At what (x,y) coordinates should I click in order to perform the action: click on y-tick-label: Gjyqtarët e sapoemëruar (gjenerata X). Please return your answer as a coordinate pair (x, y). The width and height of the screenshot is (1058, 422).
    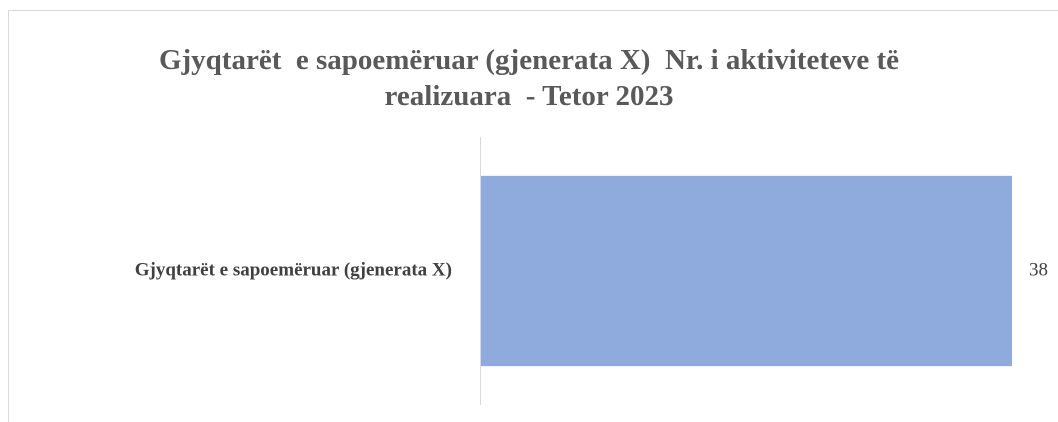
    Looking at the image, I should click on (293, 269).